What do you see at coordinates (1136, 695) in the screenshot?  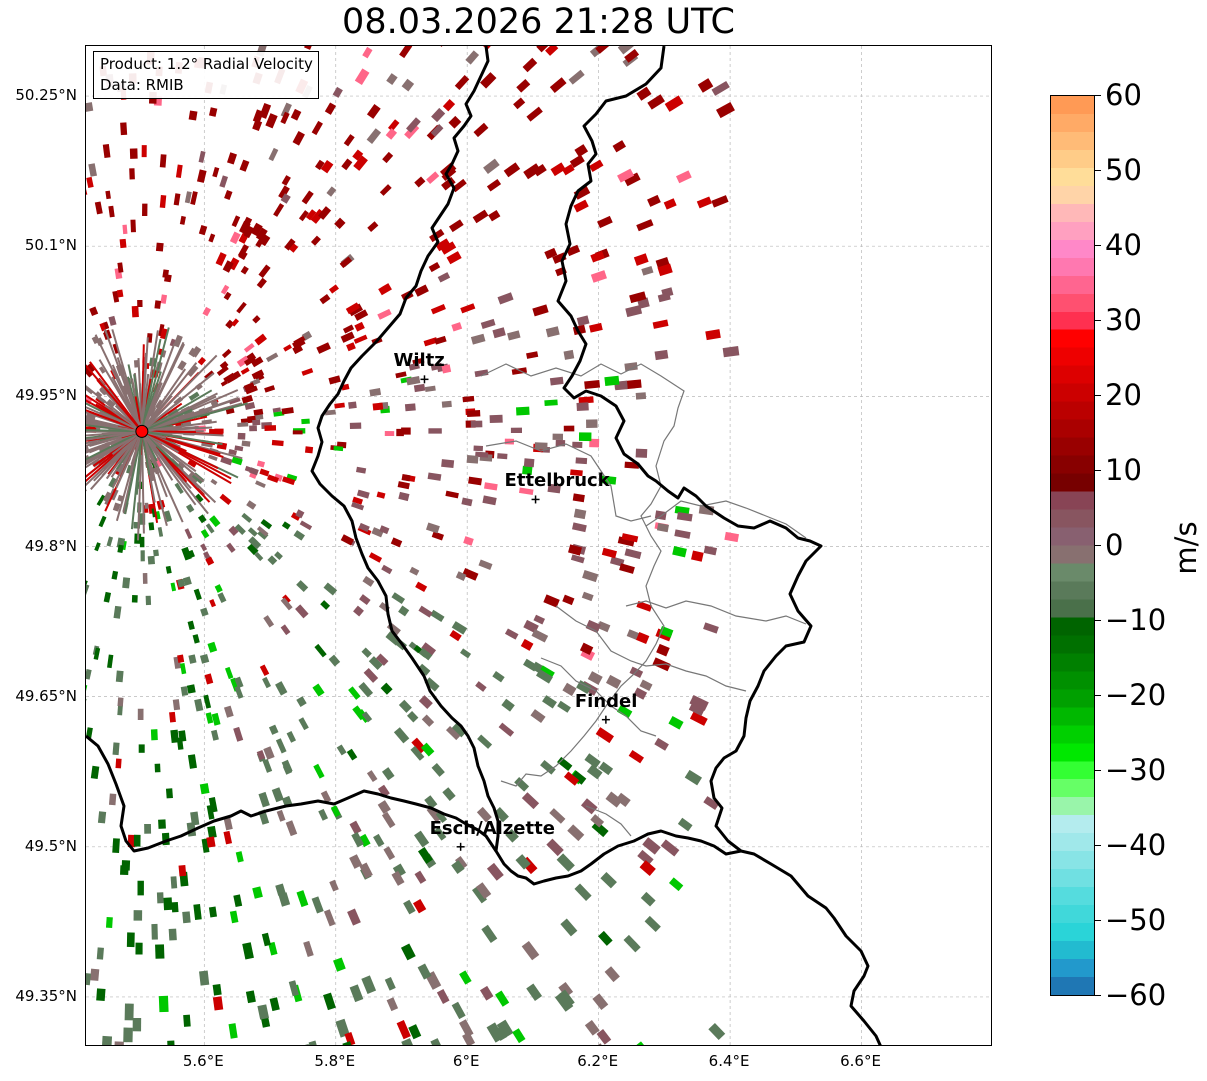 I see `colorbar-tick-label: −20` at bounding box center [1136, 695].